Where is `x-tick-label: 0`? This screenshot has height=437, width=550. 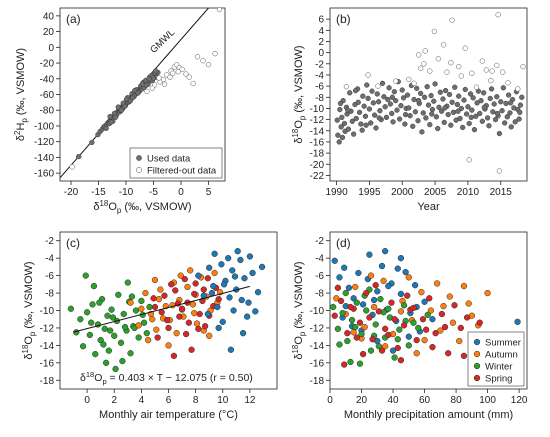
x-tick-label: 0 is located at coordinates (181, 192).